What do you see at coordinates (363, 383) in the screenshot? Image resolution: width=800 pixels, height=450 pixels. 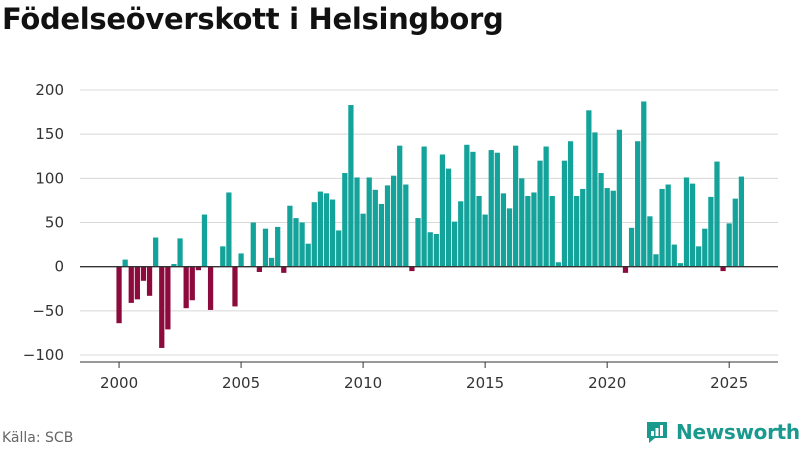 I see `x-tick-label: 2010` at bounding box center [363, 383].